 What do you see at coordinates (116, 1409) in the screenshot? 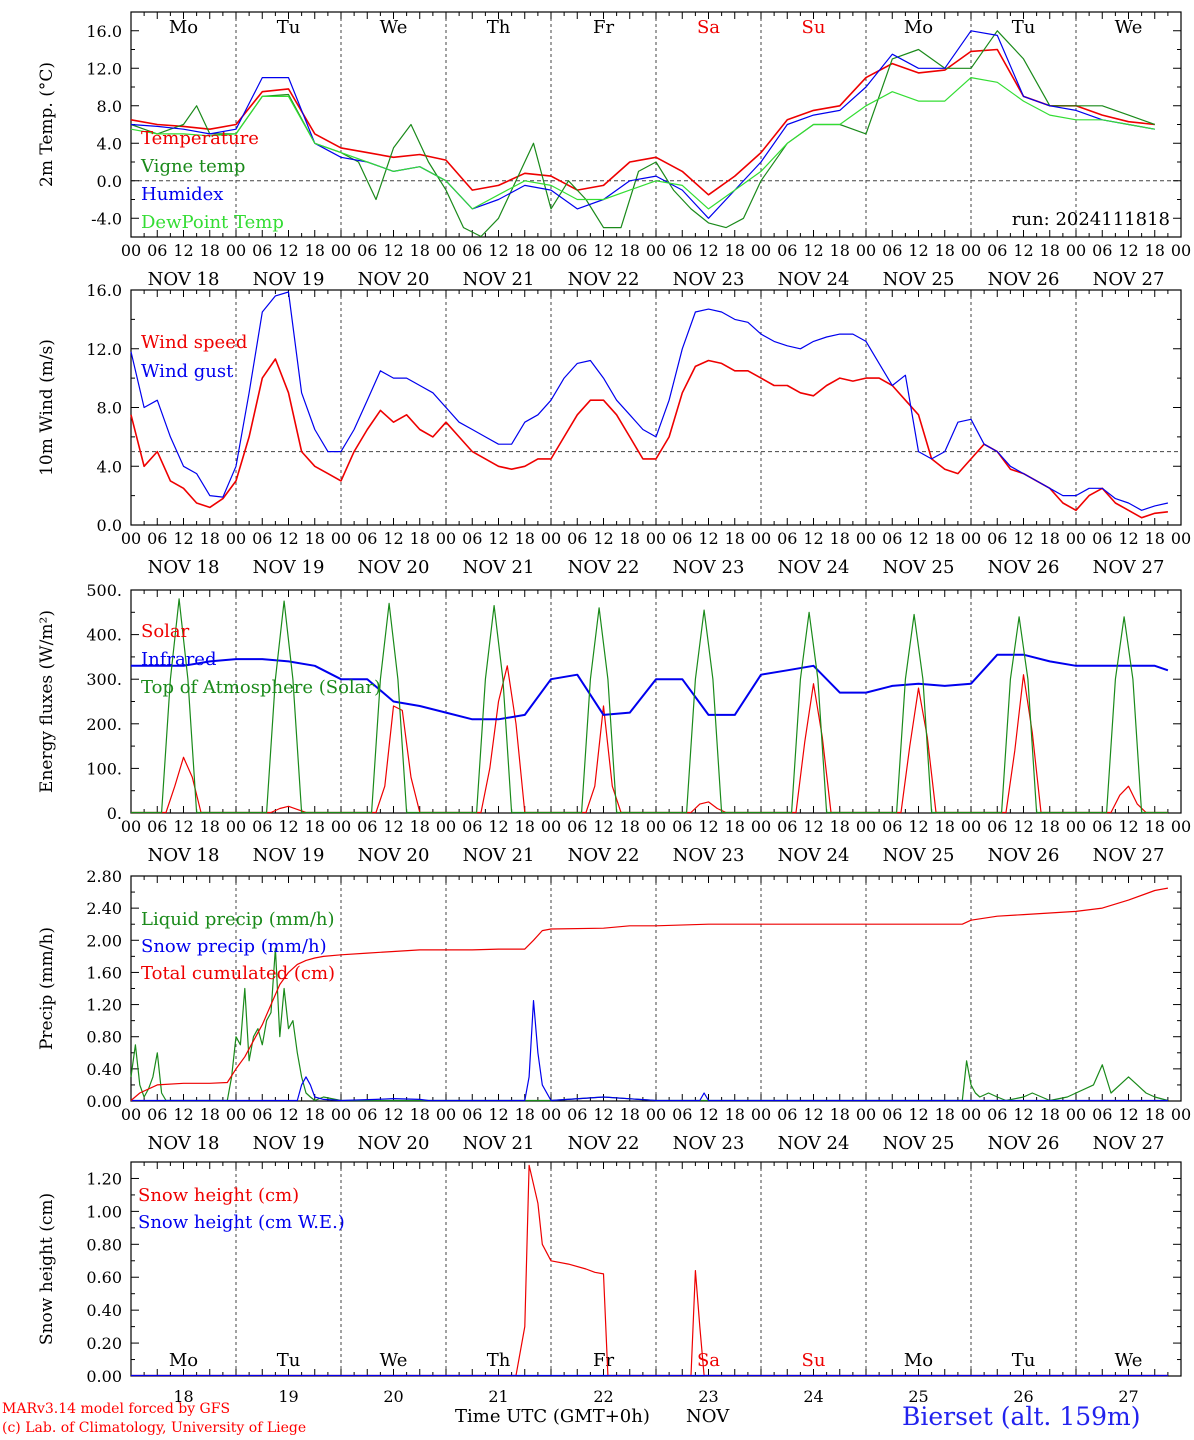
I see `model-credit: MARv3.14 model forced by GFS` at bounding box center [116, 1409].